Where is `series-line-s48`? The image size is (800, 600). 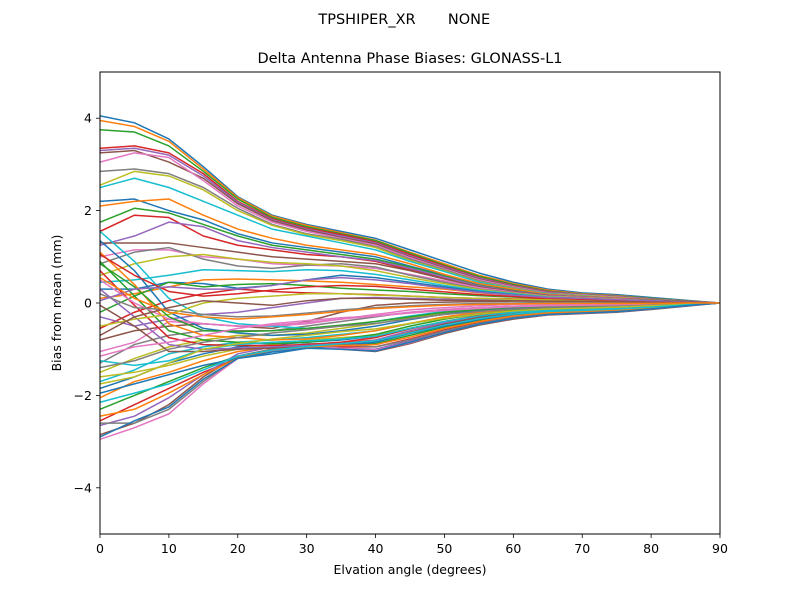
series-line-s48 is located at coordinates (410, 305).